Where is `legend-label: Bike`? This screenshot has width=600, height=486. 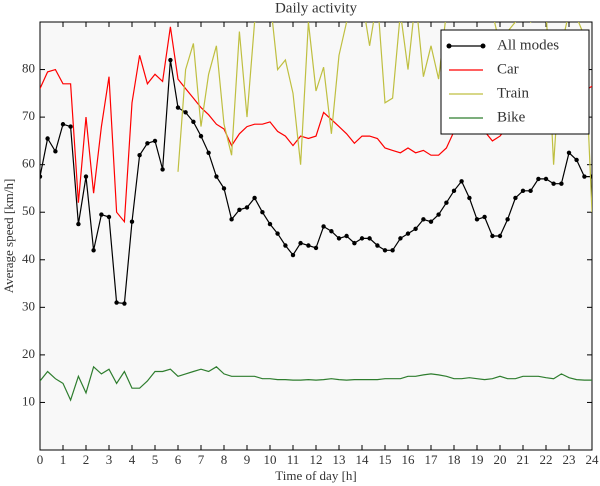 legend-label: Bike is located at coordinates (511, 117).